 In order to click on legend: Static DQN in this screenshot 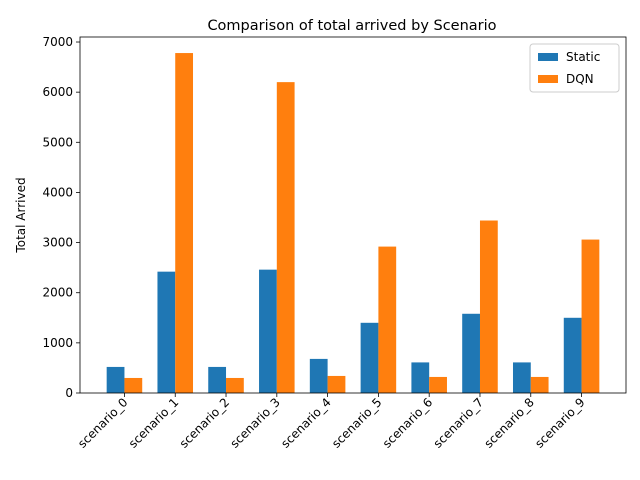, I will do `click(574, 68)`.